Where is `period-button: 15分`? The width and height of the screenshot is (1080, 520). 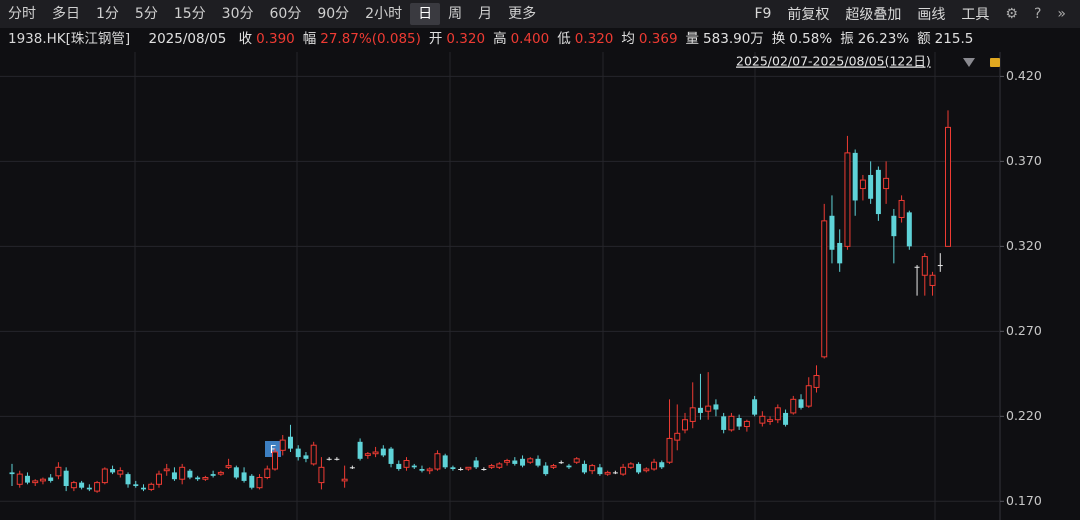
period-button: 15分 is located at coordinates (189, 14).